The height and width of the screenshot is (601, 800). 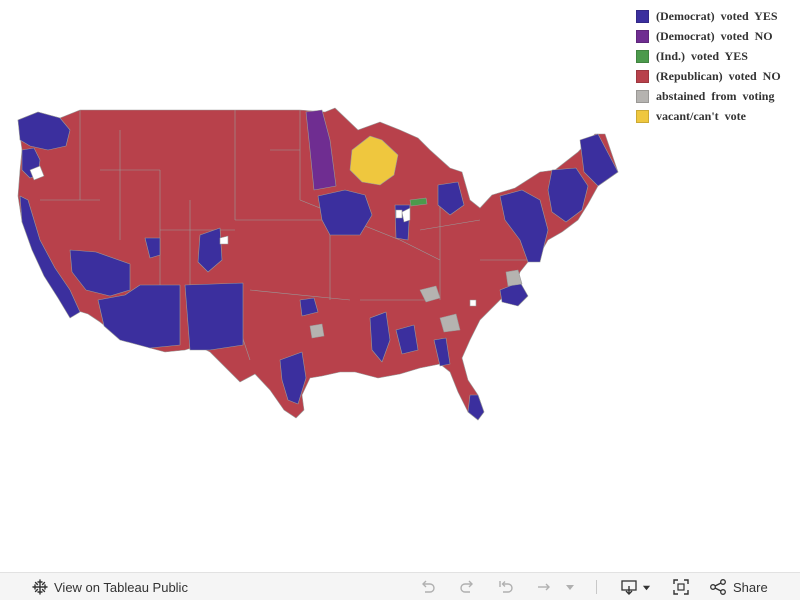 What do you see at coordinates (40, 587) in the screenshot?
I see `tableau-logo-icon` at bounding box center [40, 587].